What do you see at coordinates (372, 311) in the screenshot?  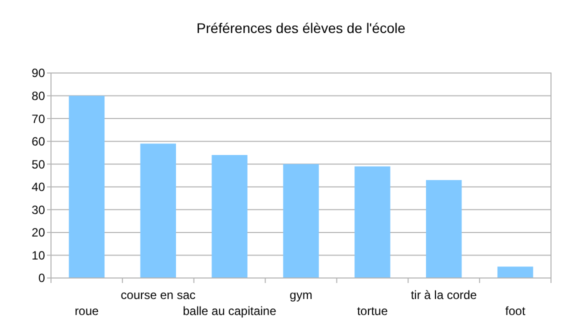 I see `x-tick-label: tortue` at bounding box center [372, 311].